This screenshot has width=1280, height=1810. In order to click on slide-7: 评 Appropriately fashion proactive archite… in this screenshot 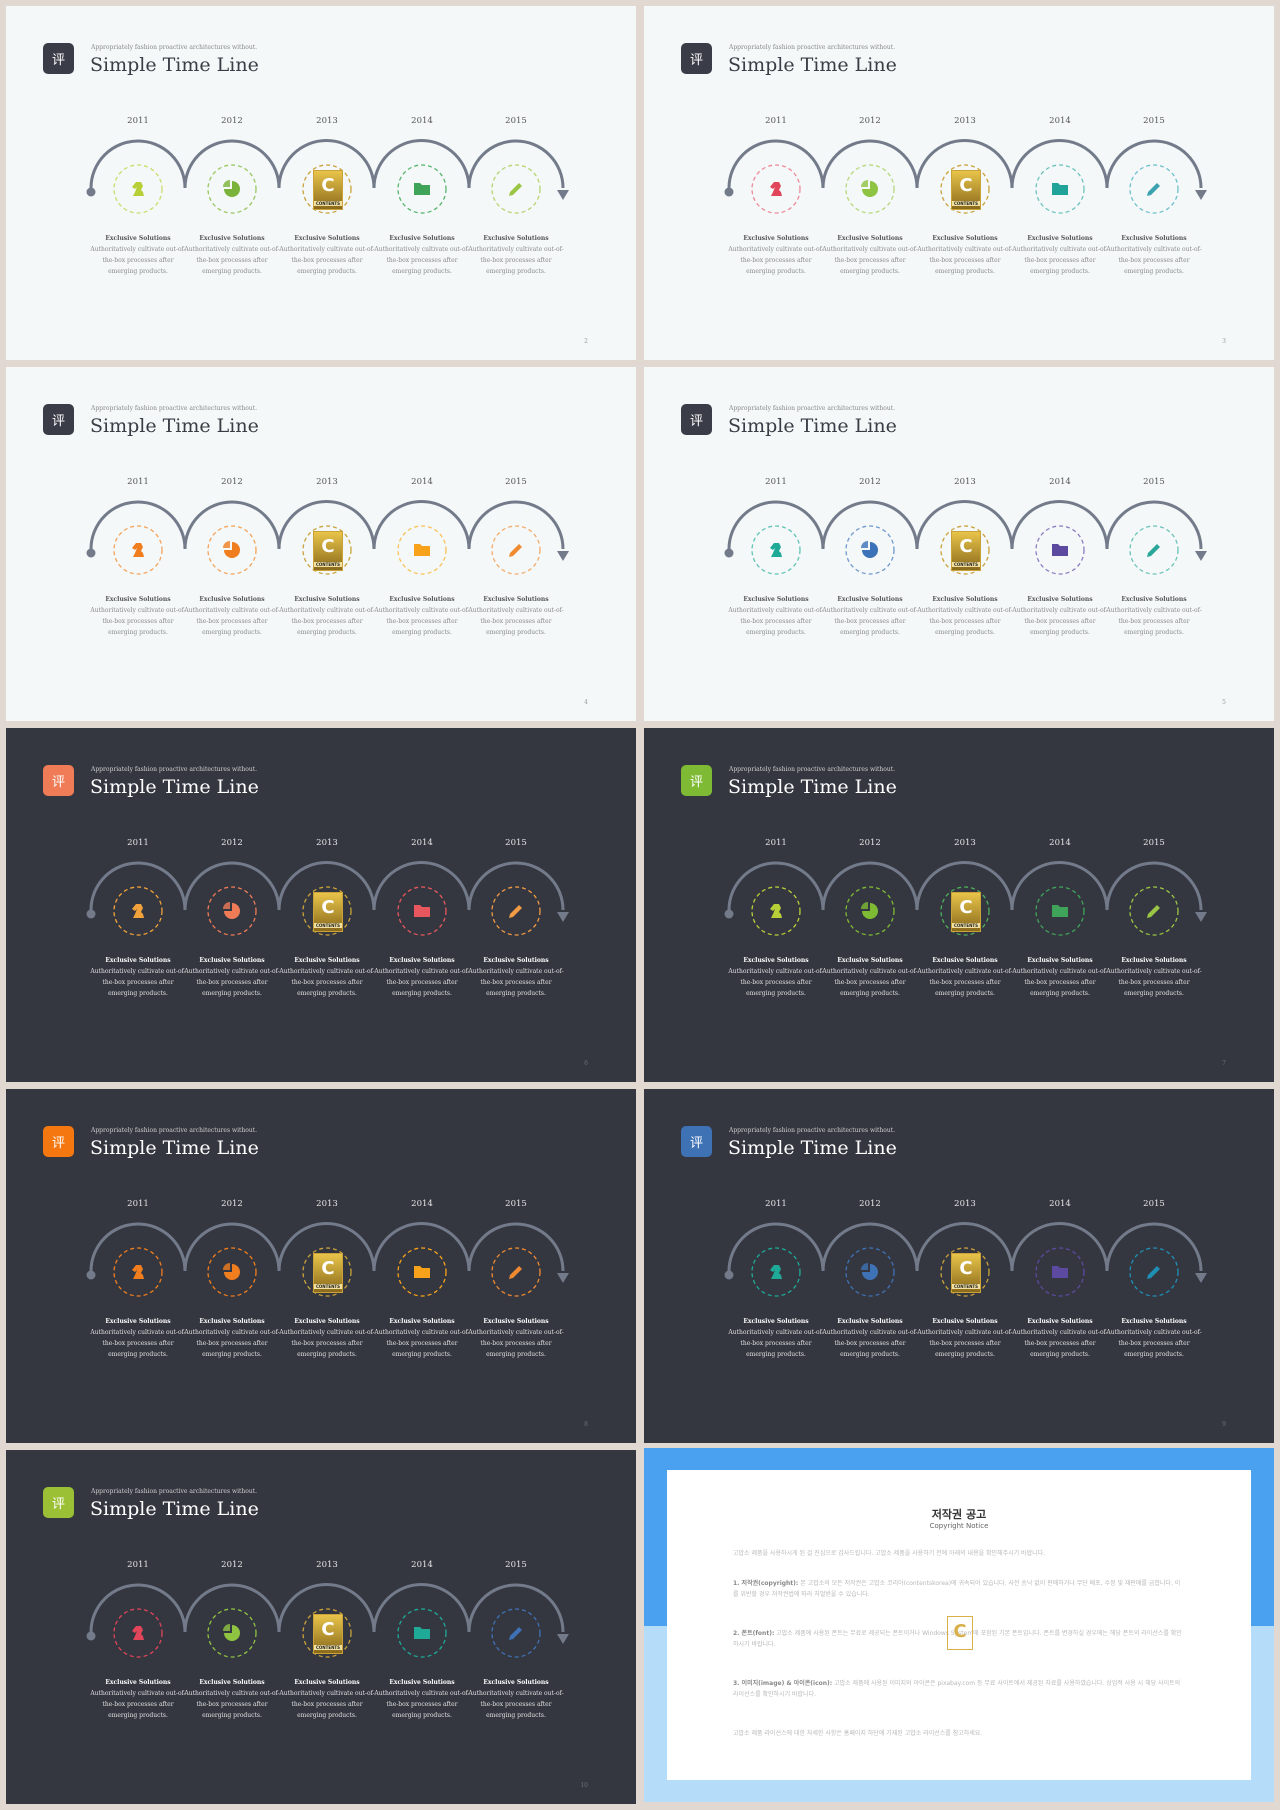, I will do `click(959, 905)`.